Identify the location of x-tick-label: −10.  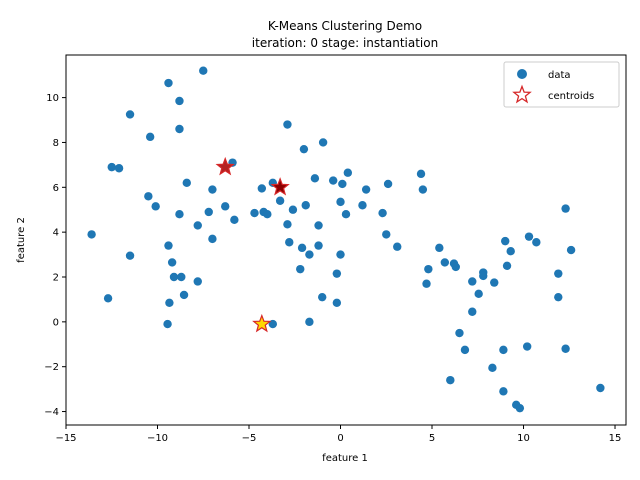
(157, 438).